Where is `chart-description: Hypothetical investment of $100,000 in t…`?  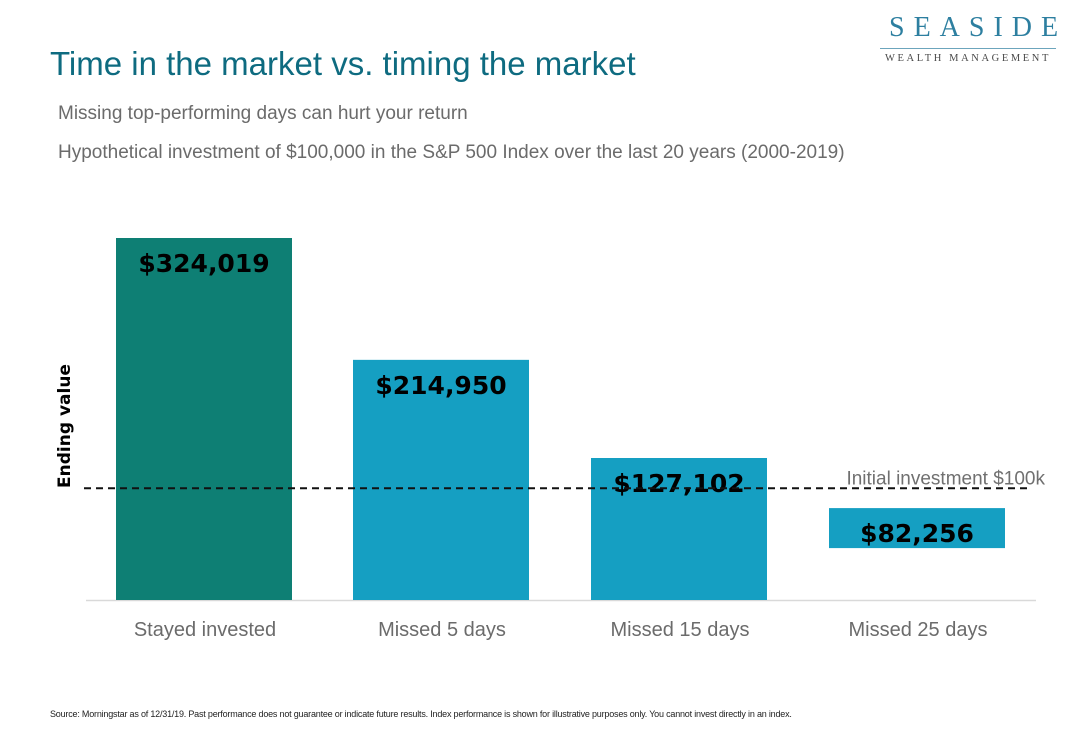 chart-description: Hypothetical investment of $100,000 in t… is located at coordinates (451, 152).